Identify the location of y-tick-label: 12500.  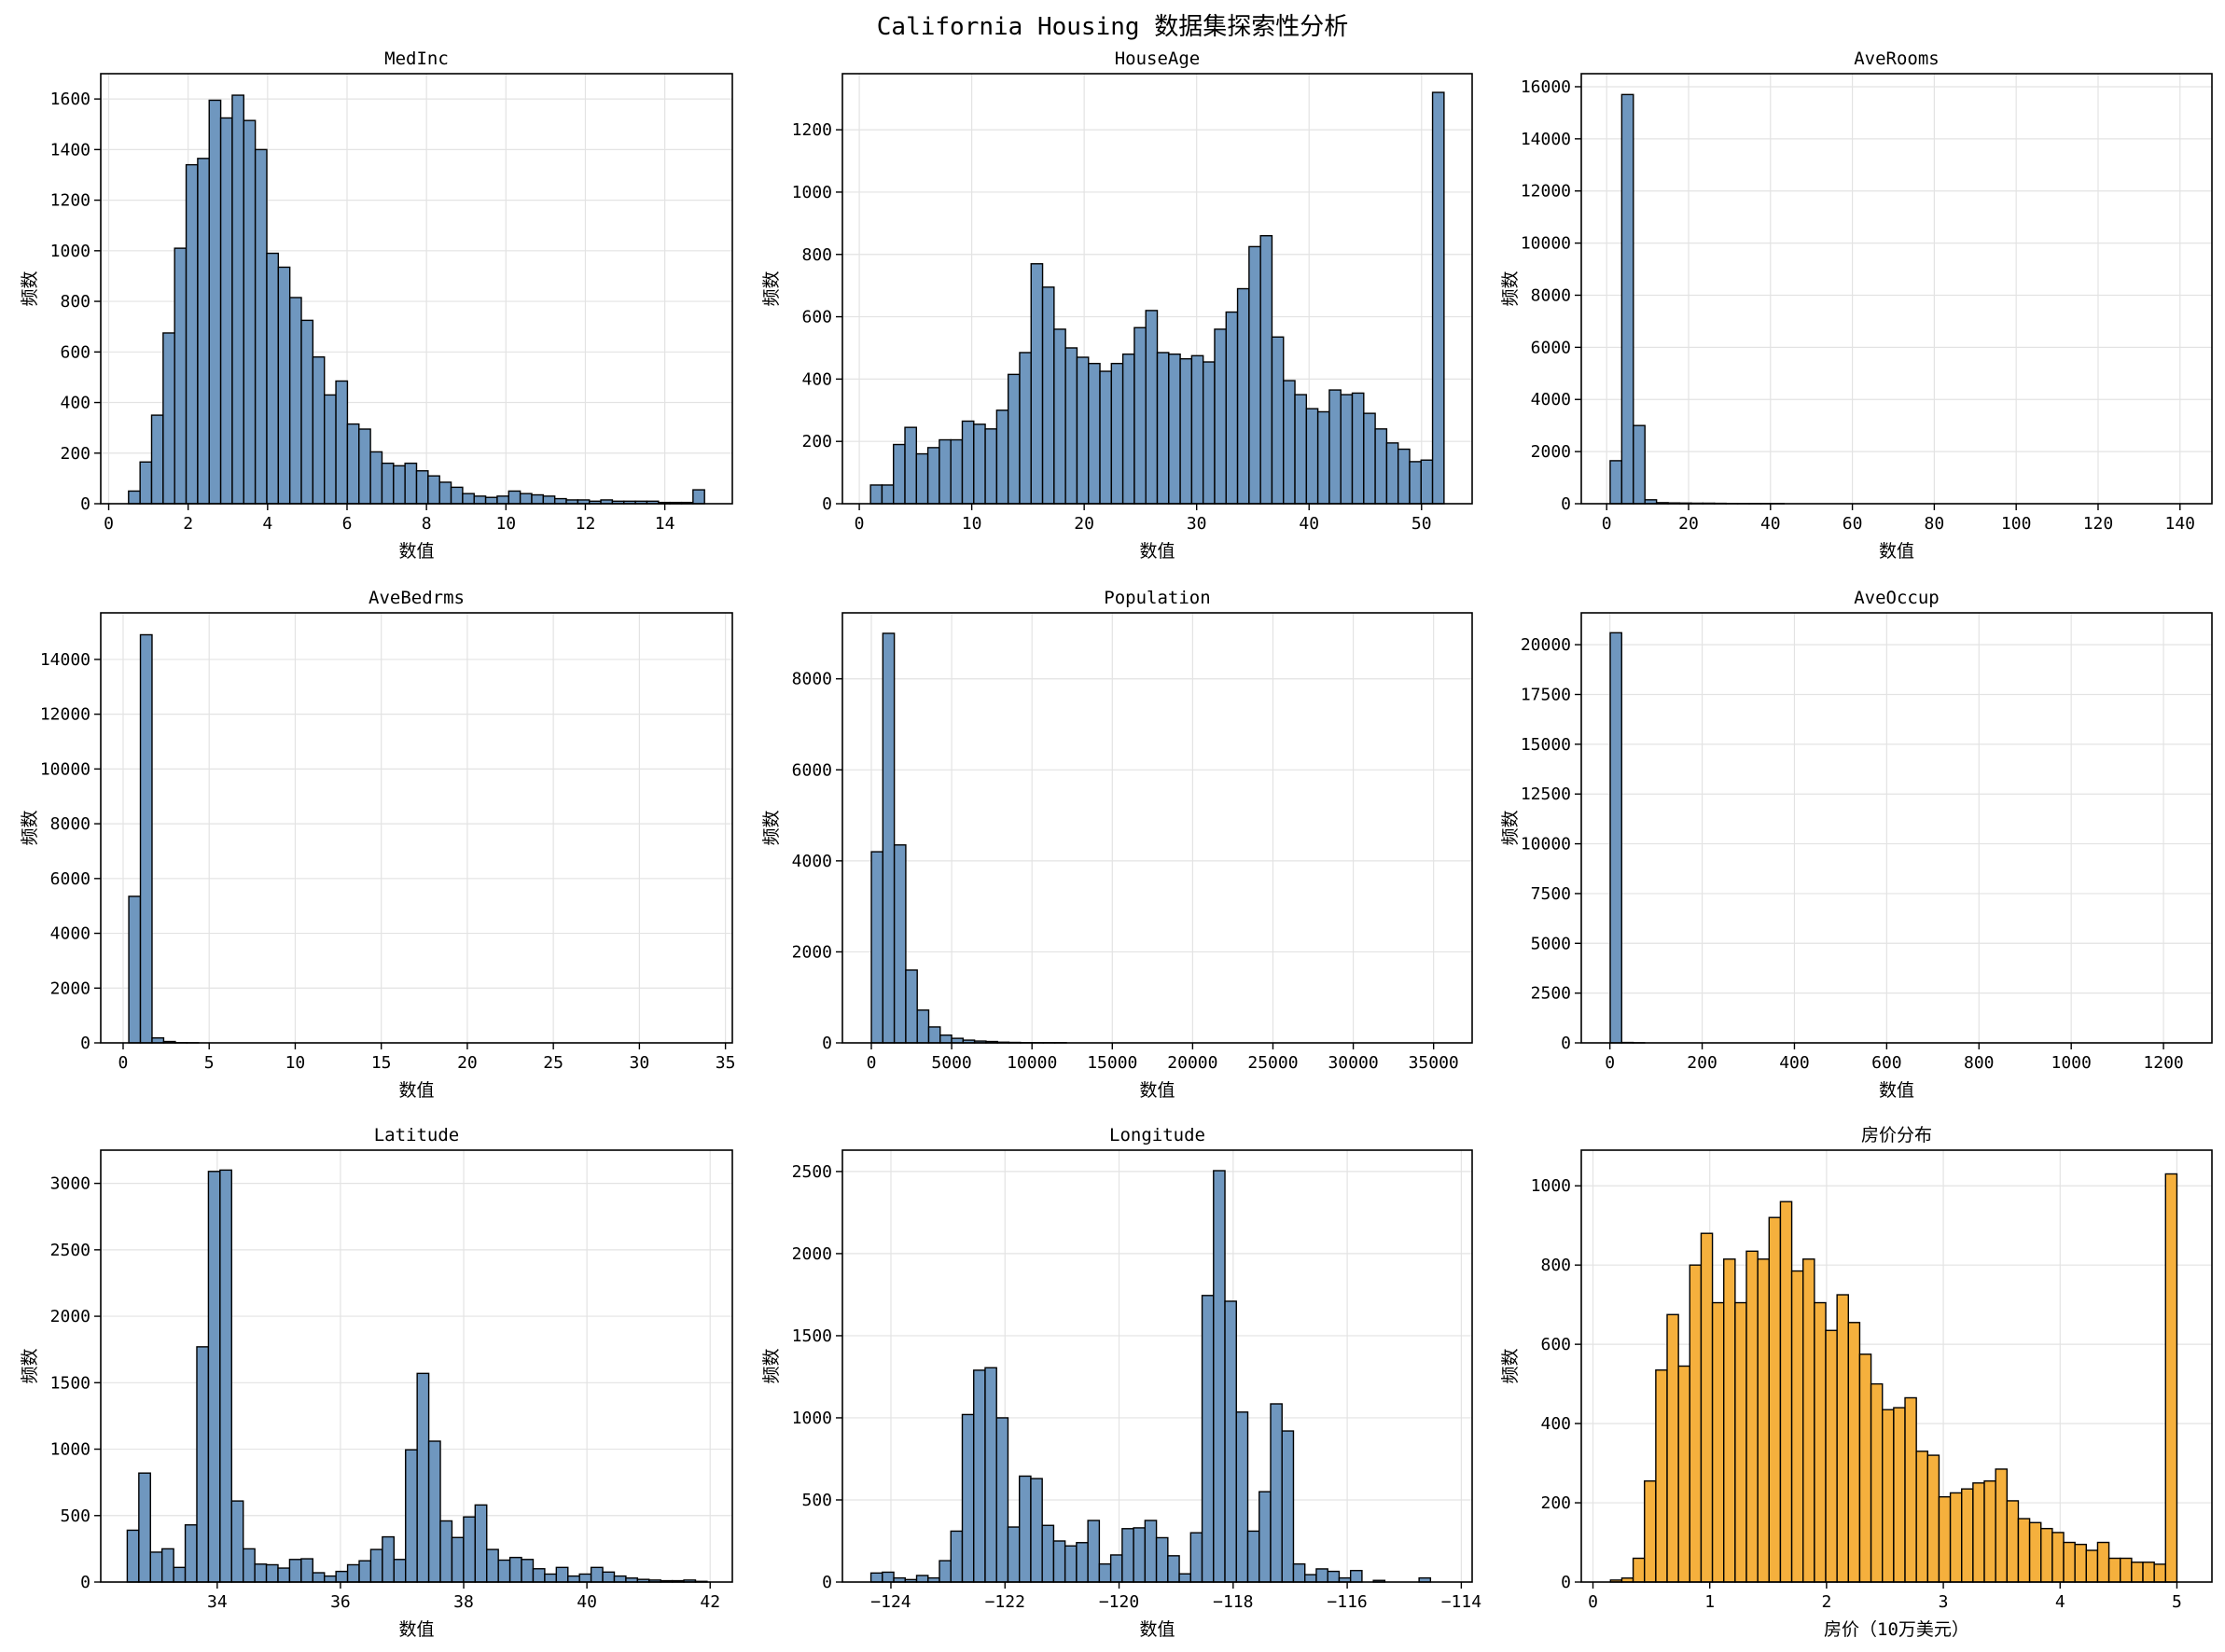
(1546, 794).